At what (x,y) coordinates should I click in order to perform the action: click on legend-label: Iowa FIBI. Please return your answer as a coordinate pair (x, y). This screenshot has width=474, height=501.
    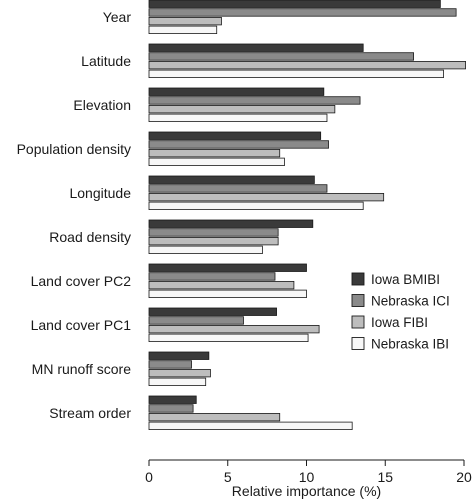
    Looking at the image, I should click on (399, 322).